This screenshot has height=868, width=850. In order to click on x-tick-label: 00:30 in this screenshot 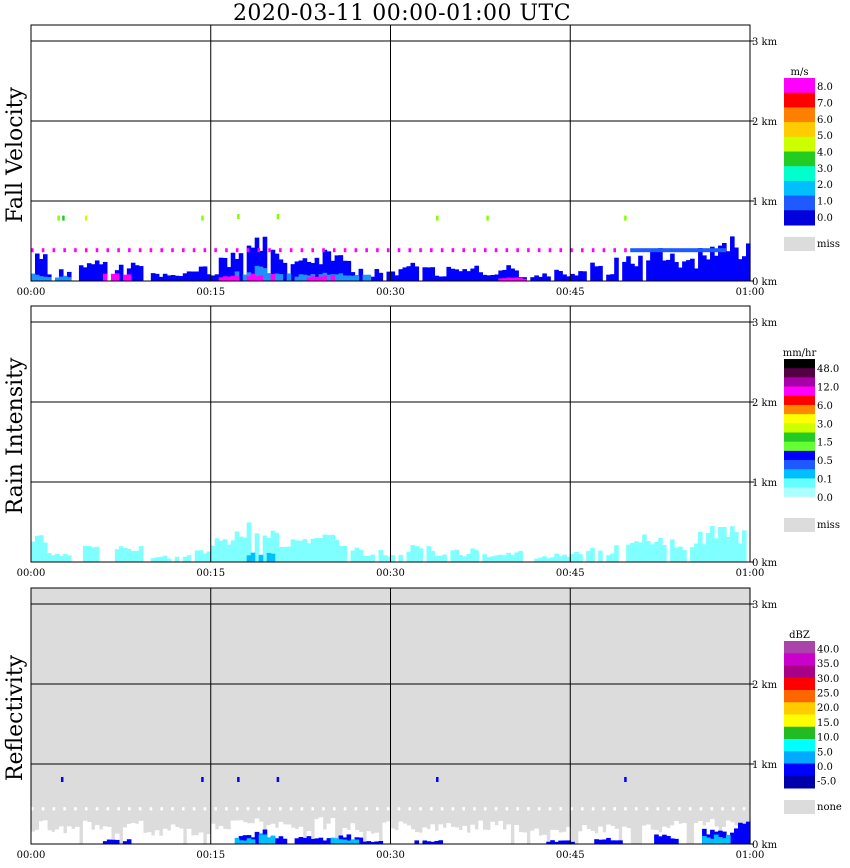, I will do `click(390, 573)`.